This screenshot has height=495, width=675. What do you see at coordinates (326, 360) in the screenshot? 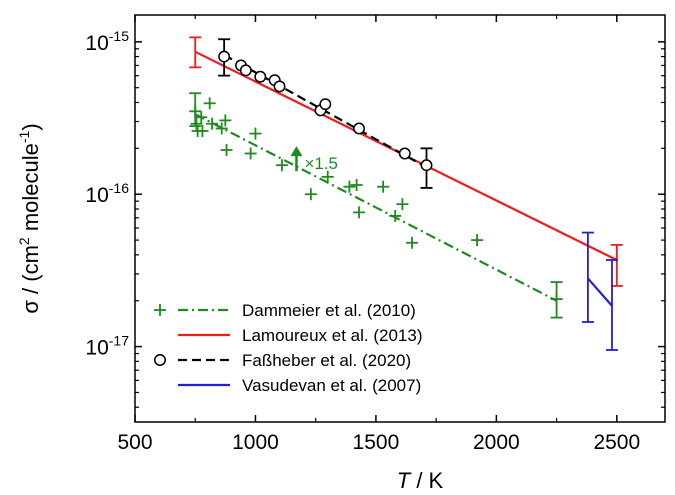
I see `legend-label: Faßheber et al. (2020)` at bounding box center [326, 360].